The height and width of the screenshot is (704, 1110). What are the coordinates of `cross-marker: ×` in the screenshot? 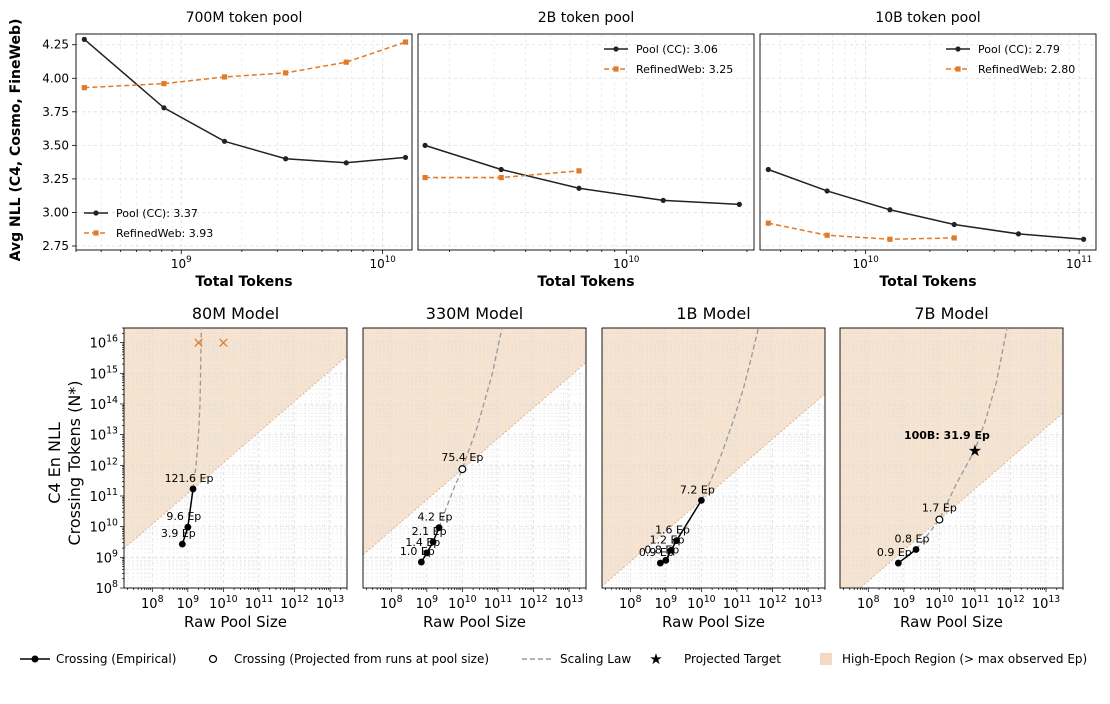 It's located at (198, 343).